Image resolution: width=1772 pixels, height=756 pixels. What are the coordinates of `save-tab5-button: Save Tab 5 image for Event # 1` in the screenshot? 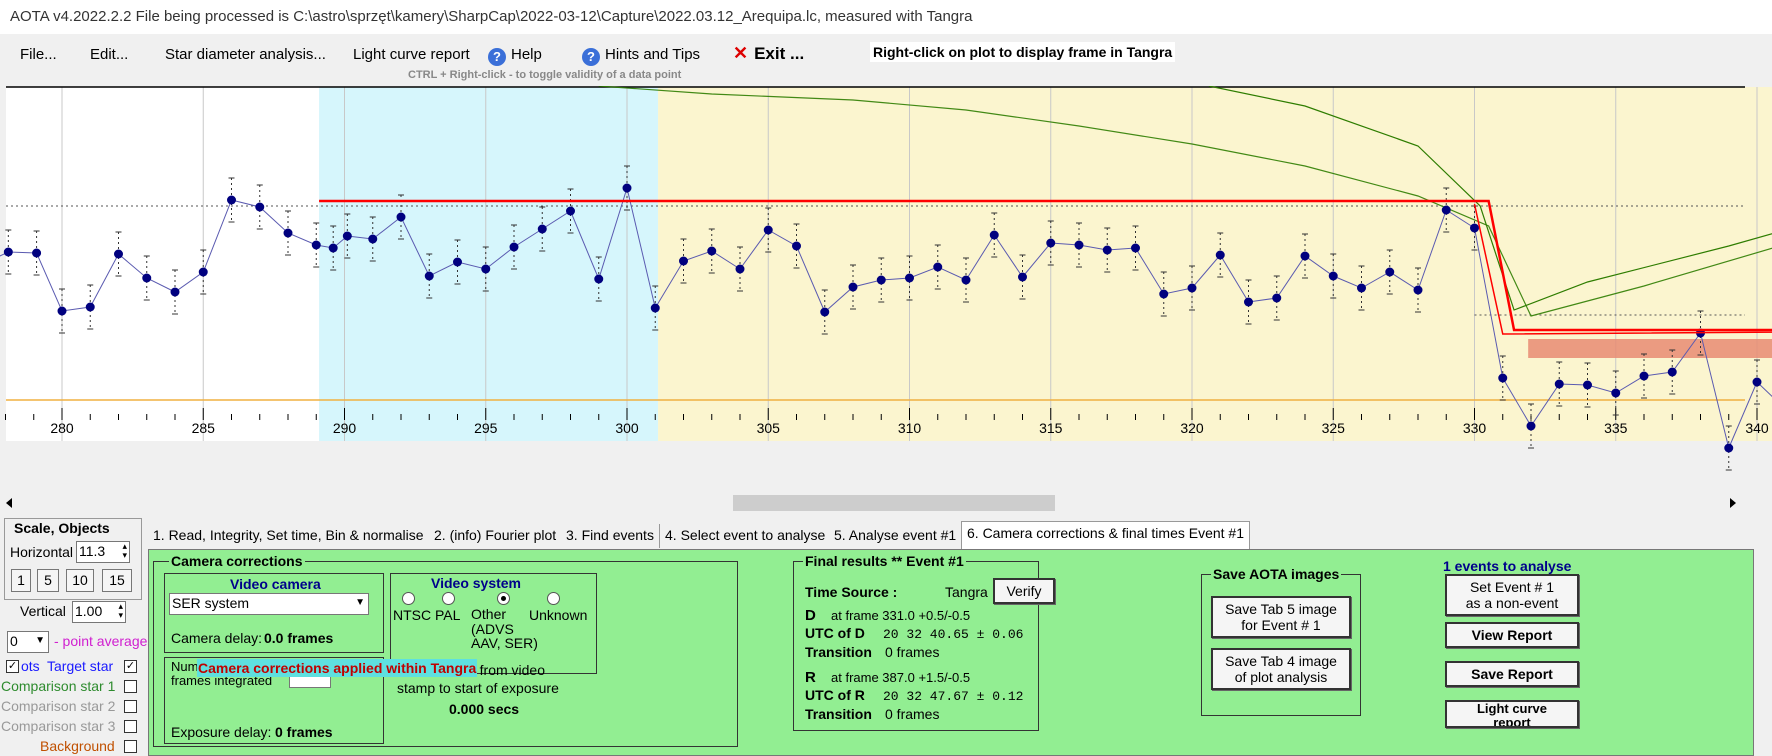 It's located at (1281, 617).